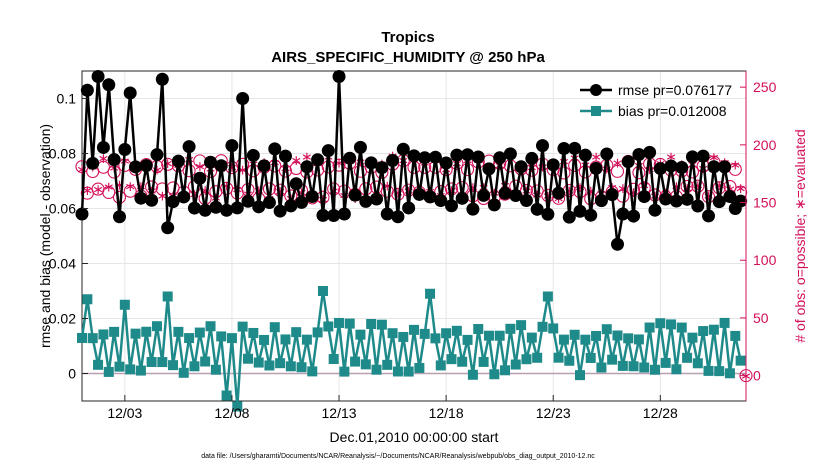 Image resolution: width=830 pixels, height=470 pixels. I want to click on legend-bias-label: bias pr=0.012008, so click(672, 111).